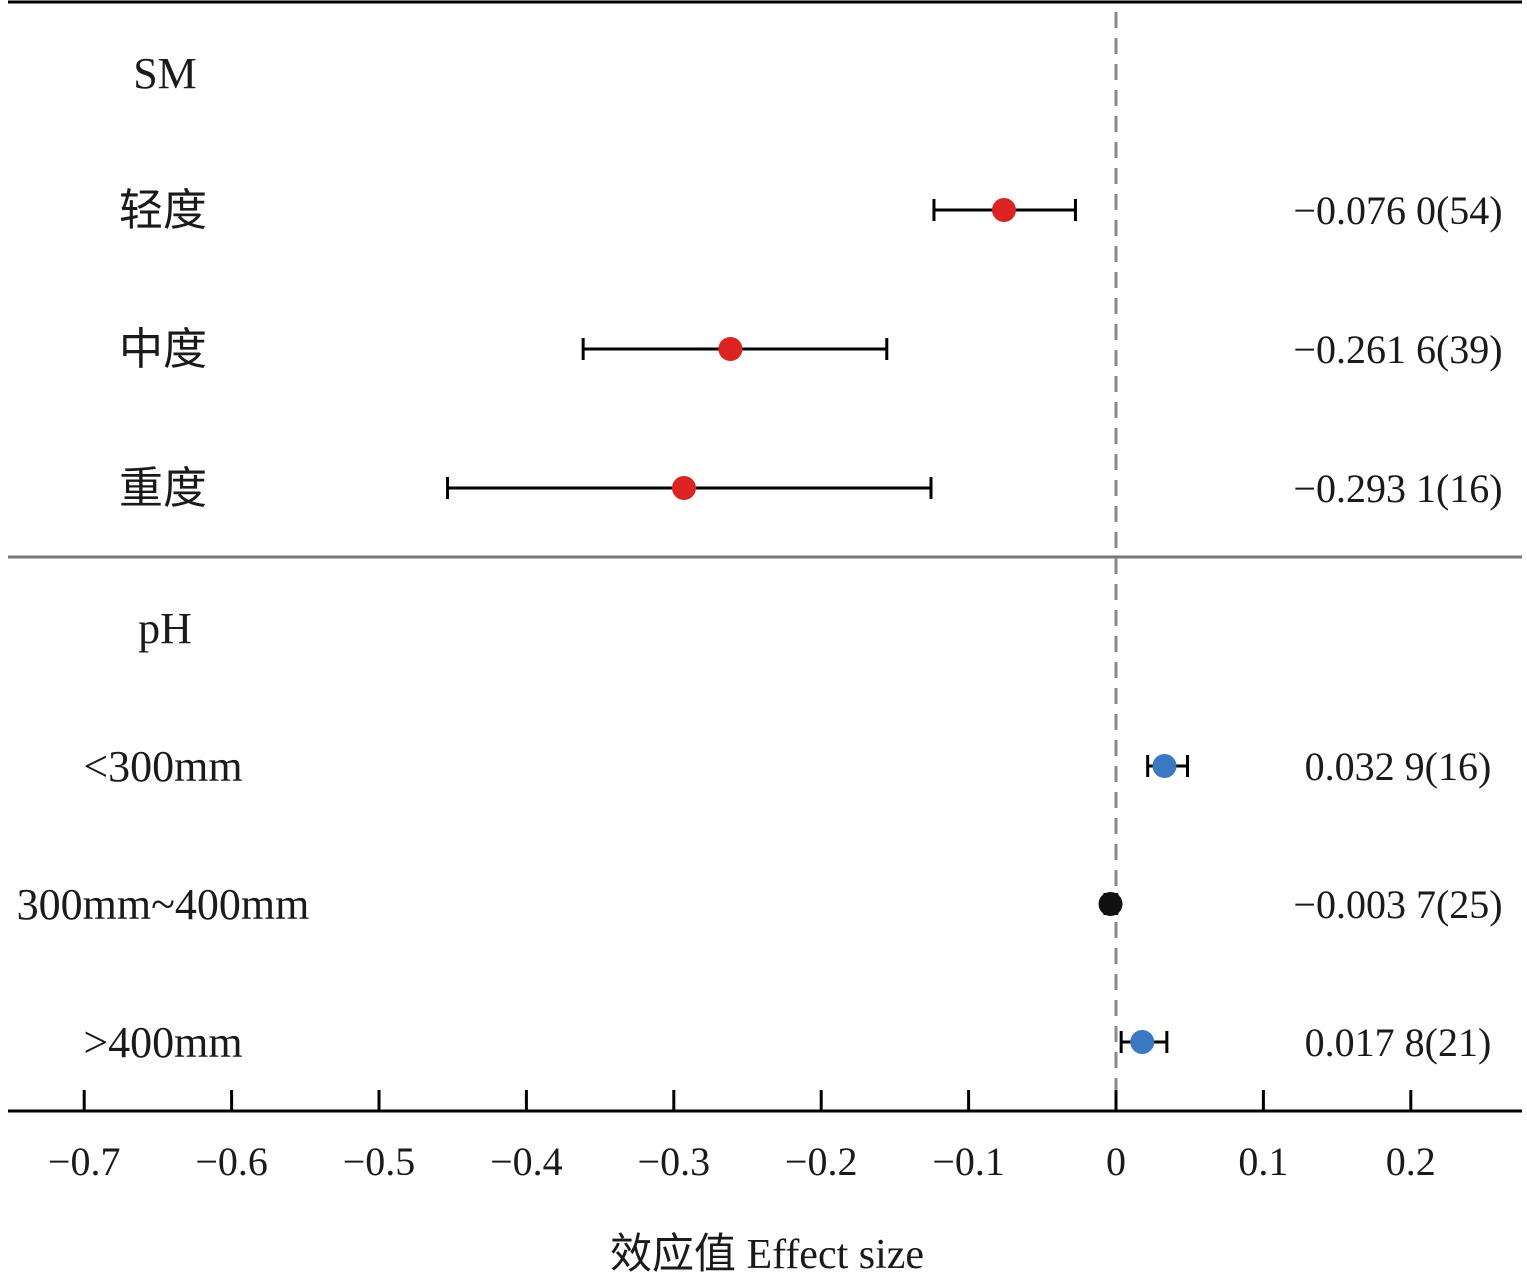  Describe the element at coordinates (1397, 904) in the screenshot. I see `row-value-text: −0.003 7(25)` at that location.